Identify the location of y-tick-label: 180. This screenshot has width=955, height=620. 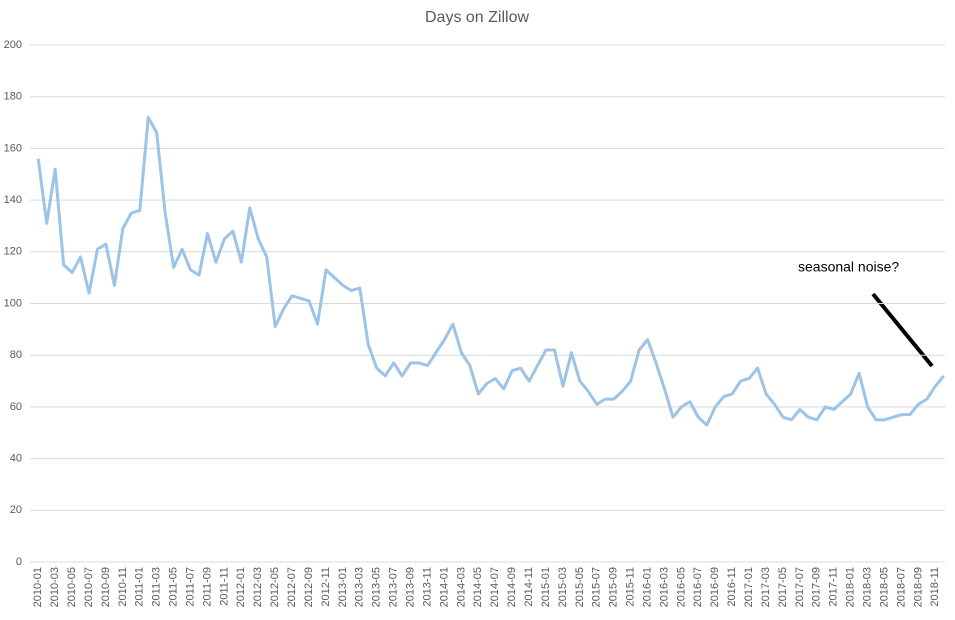
(13, 97).